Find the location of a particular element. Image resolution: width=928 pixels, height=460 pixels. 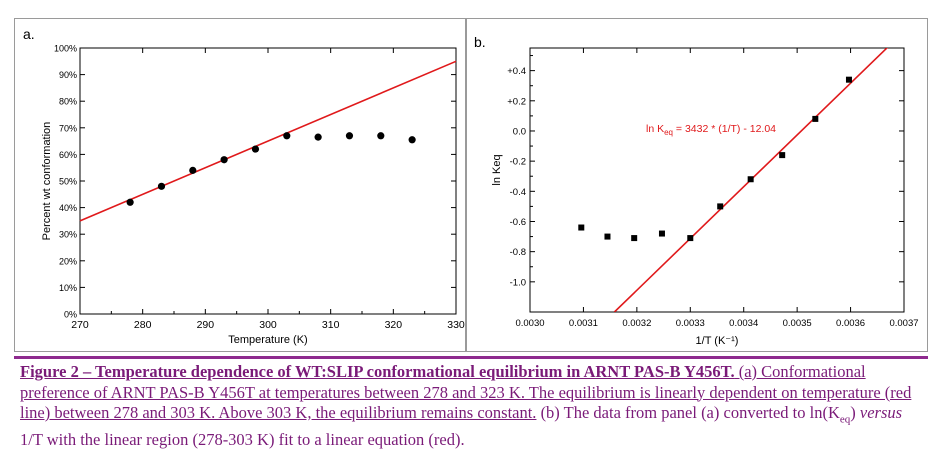

y-tick-label-a: 40% is located at coordinates (68, 208).